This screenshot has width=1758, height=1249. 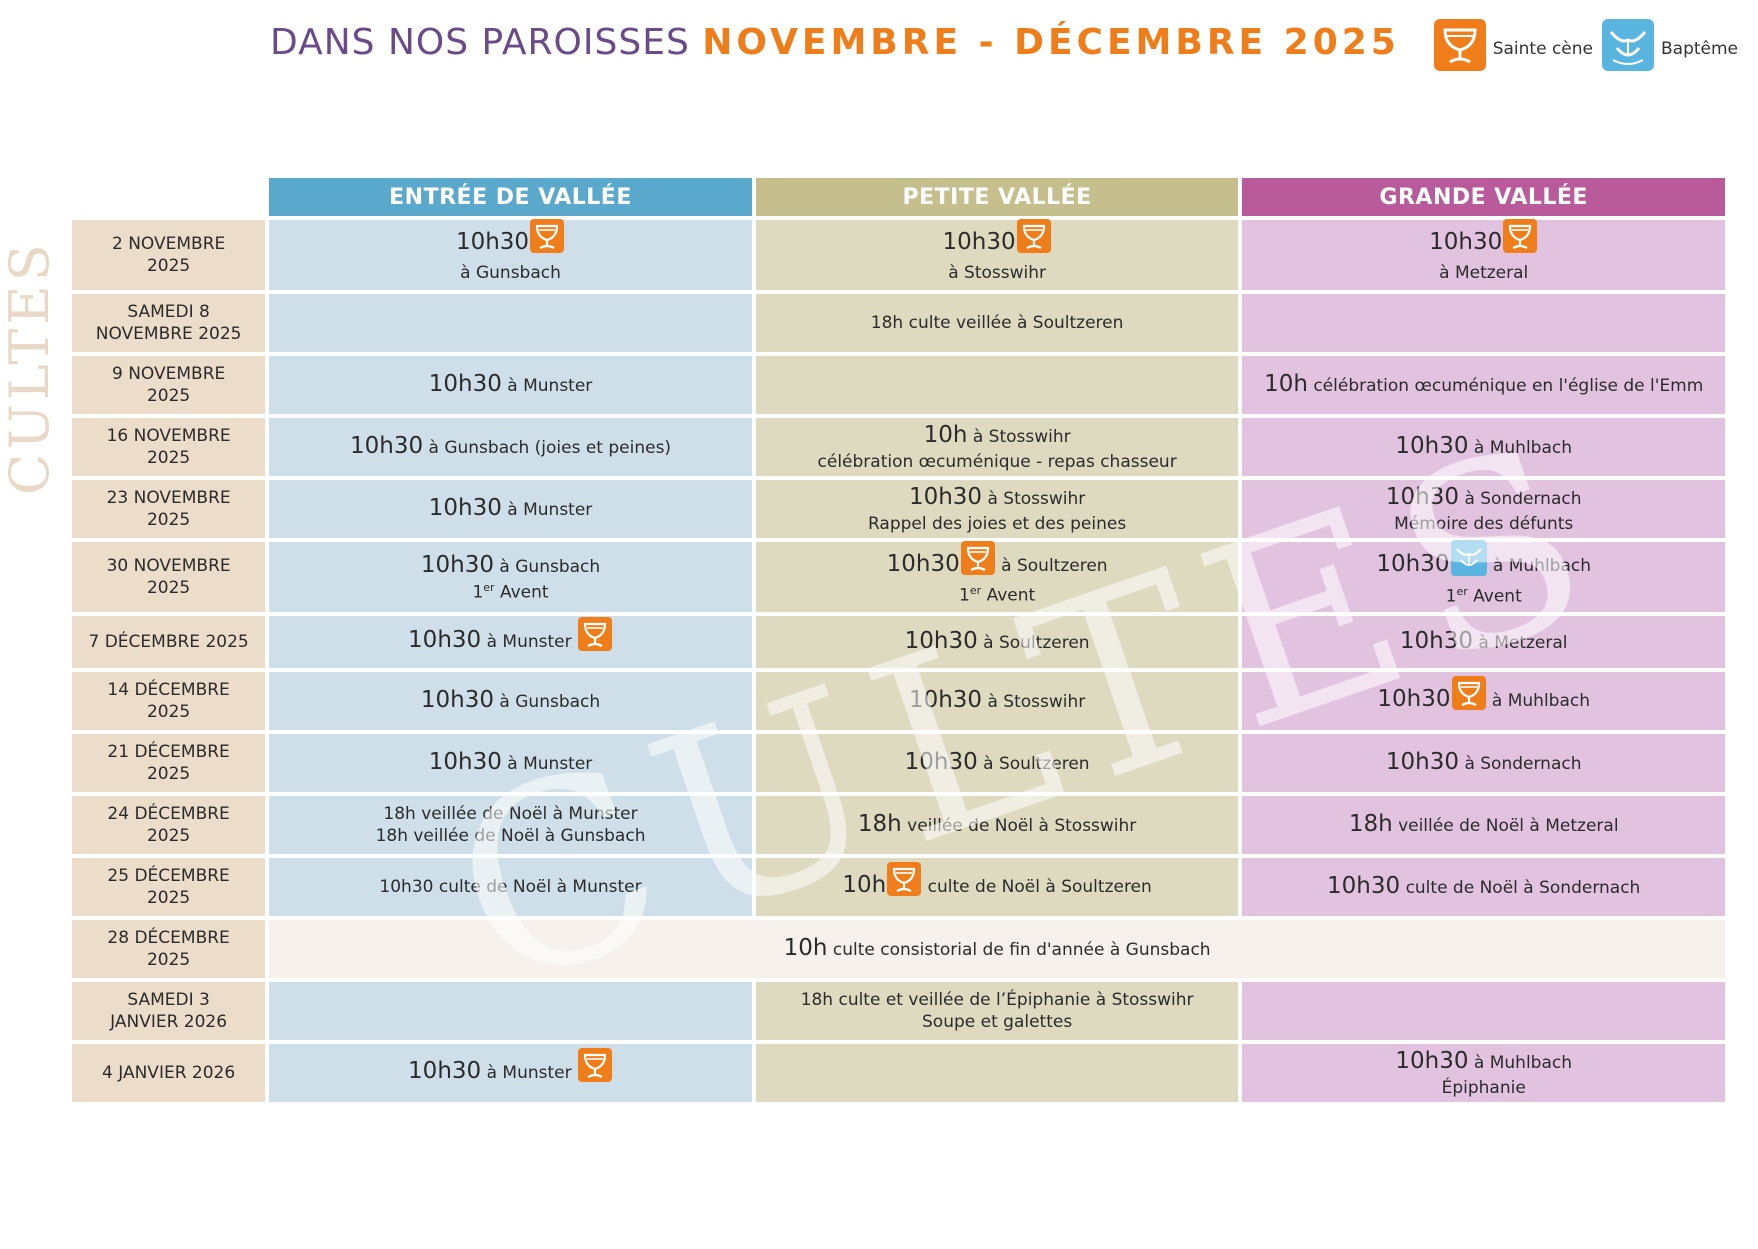 I want to click on service-cell-grande: 10h30 à Sondernach, so click(x=1483, y=763).